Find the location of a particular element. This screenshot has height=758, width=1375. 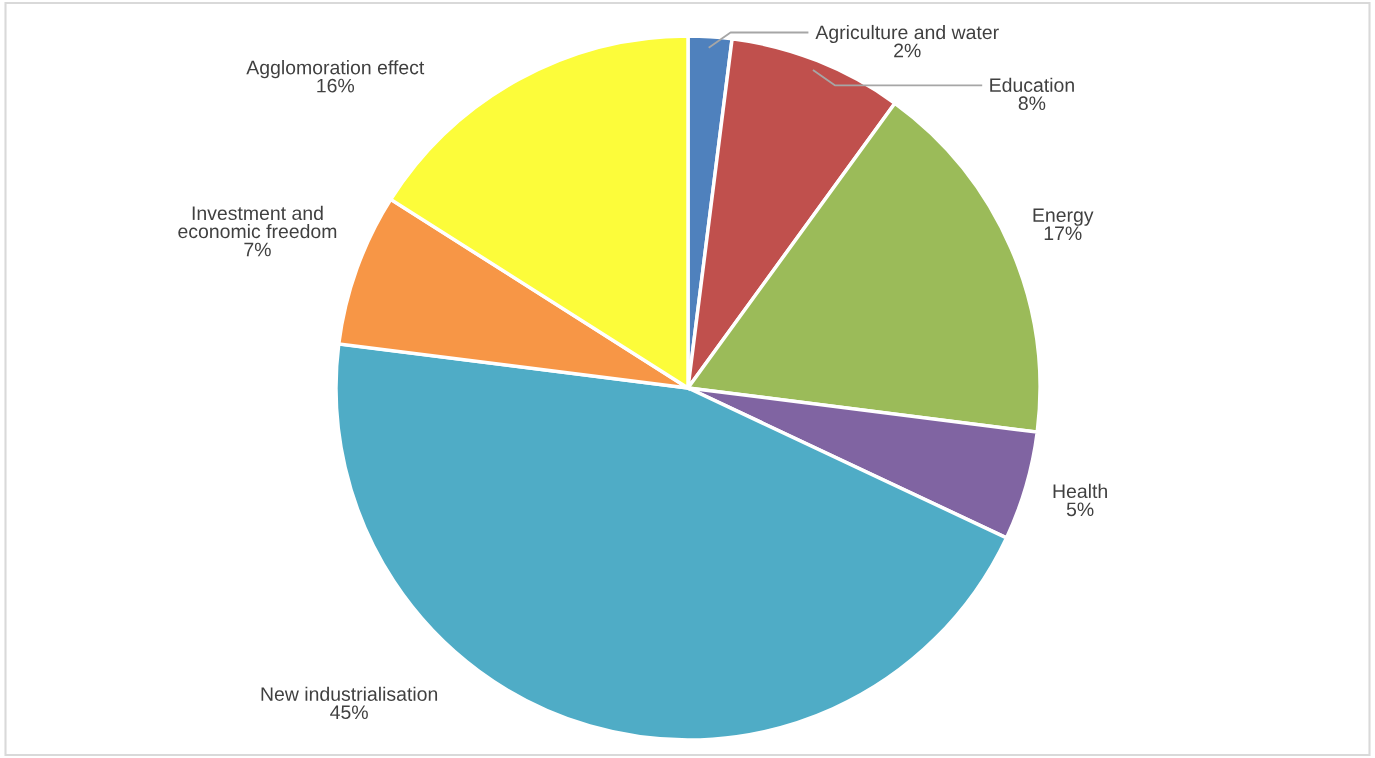

slice-label: New industrialisation is located at coordinates (349, 693).